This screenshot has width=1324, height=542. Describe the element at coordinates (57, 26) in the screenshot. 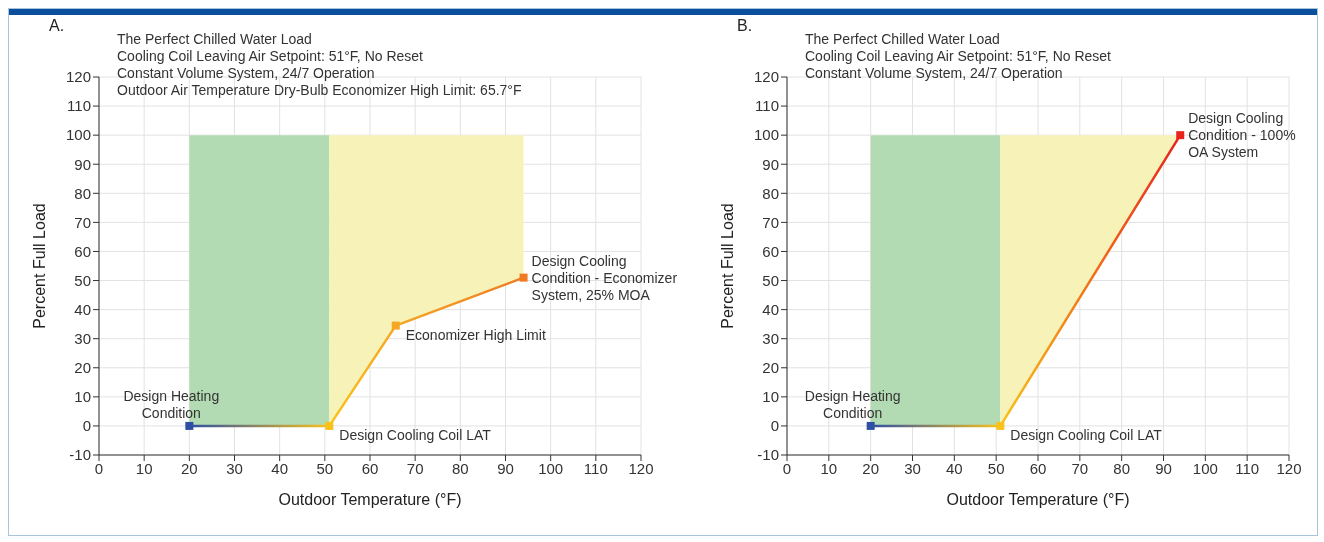

I see `chart-title: A.` at that location.